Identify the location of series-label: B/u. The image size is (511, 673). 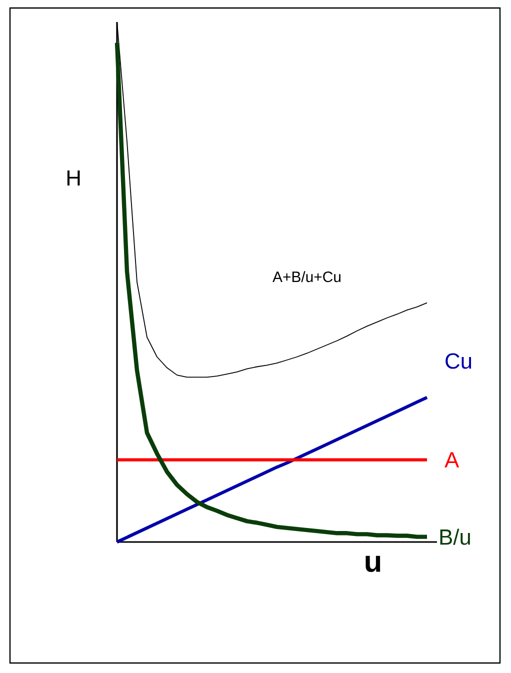
(455, 536).